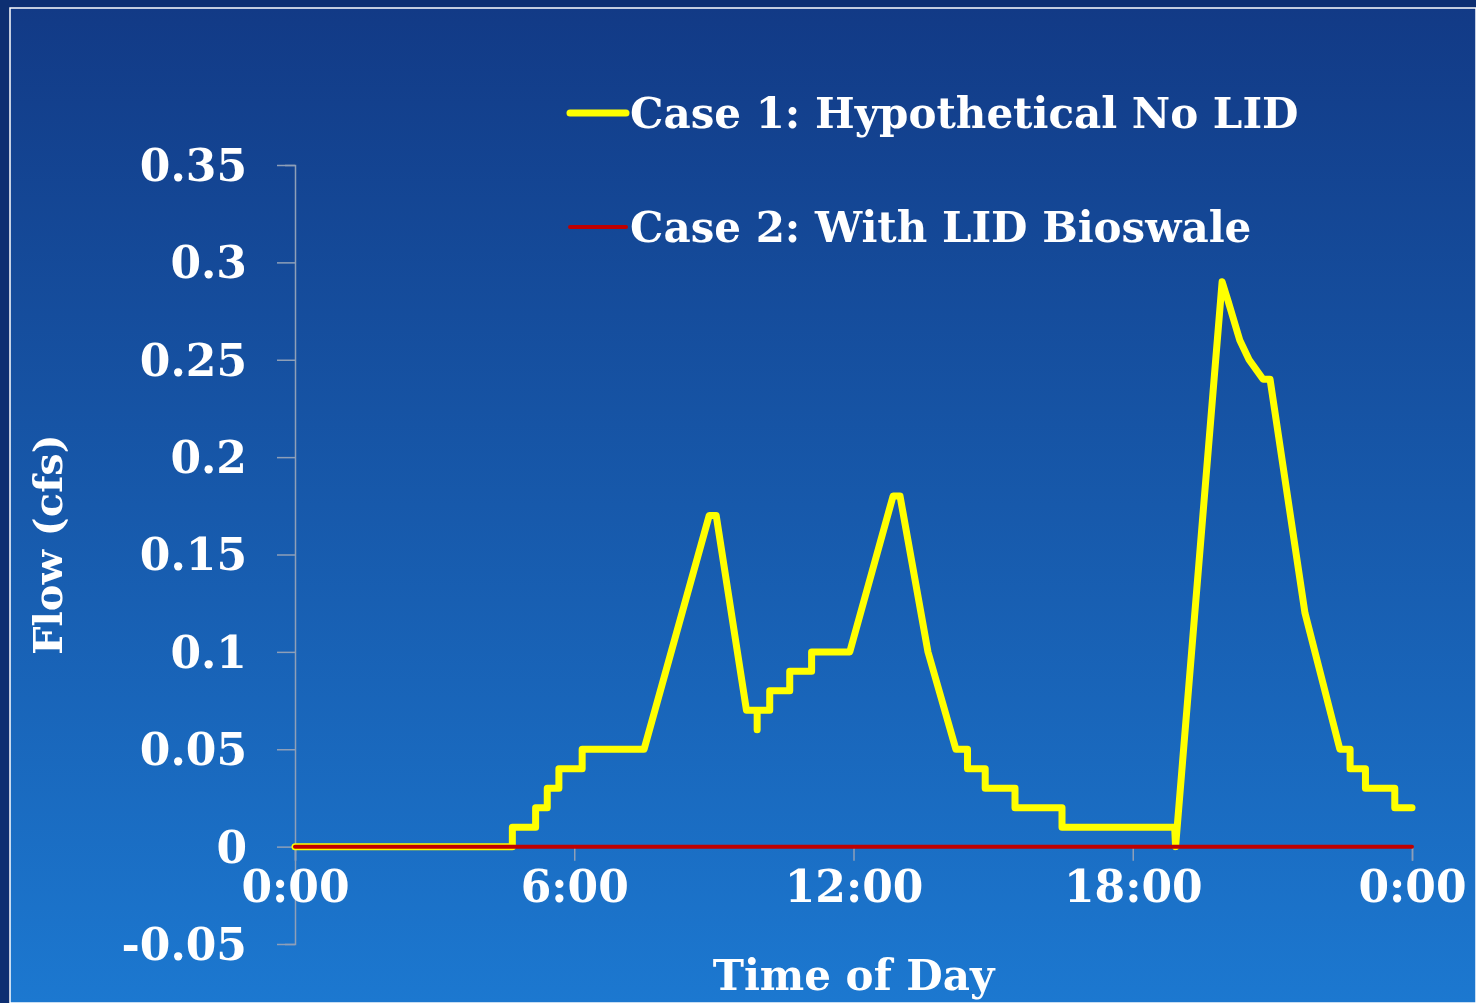  I want to click on y-tick-label: 0.25, so click(193, 360).